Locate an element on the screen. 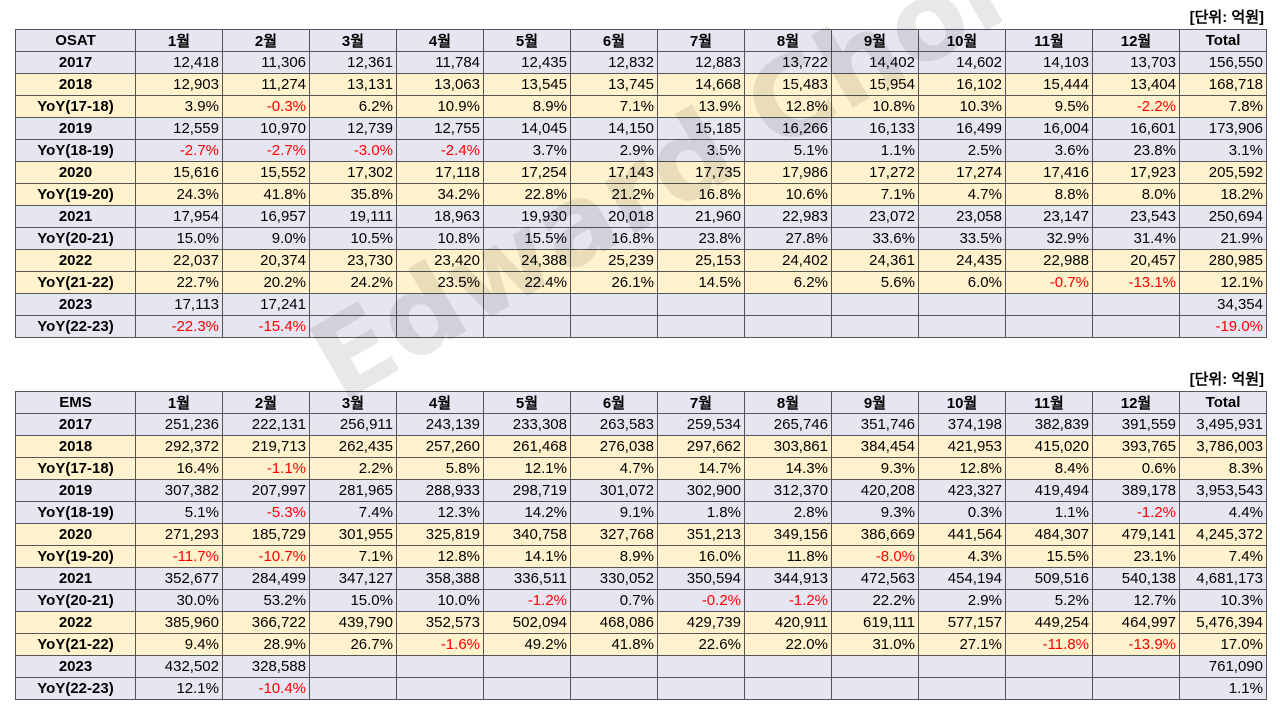 This screenshot has height=720, width=1280. table-cell: 468,086 is located at coordinates (614, 622).